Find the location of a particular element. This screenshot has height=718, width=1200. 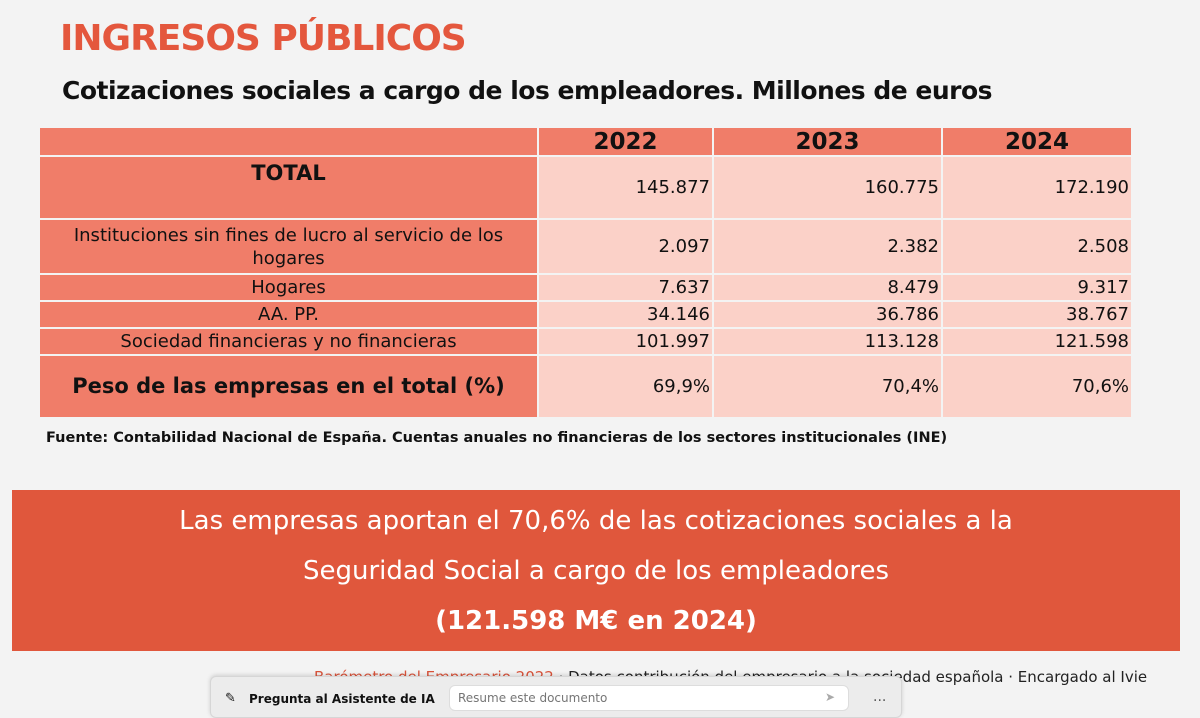

row-label: Peso de las empresas en el total (%) is located at coordinates (288, 386).